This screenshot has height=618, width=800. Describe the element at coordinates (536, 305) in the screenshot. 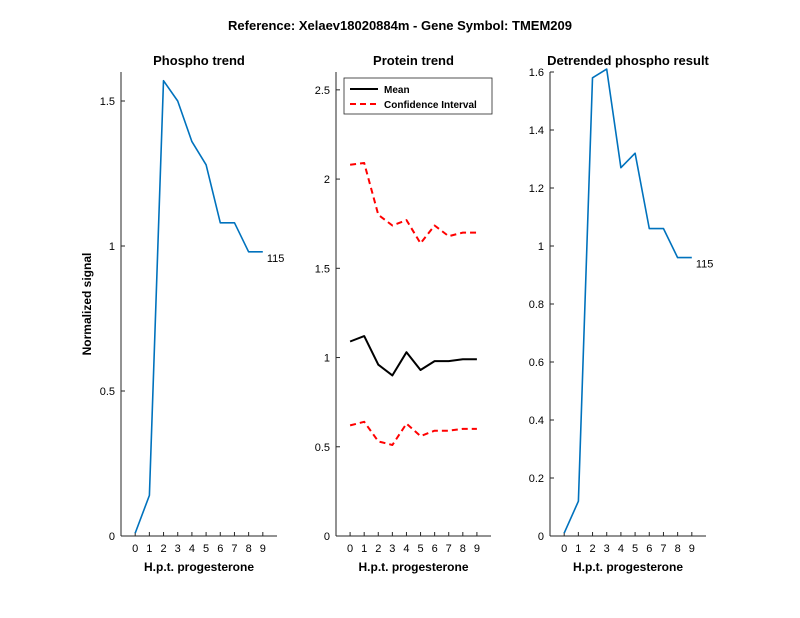

I see `y-tick-label: 0.8` at that location.